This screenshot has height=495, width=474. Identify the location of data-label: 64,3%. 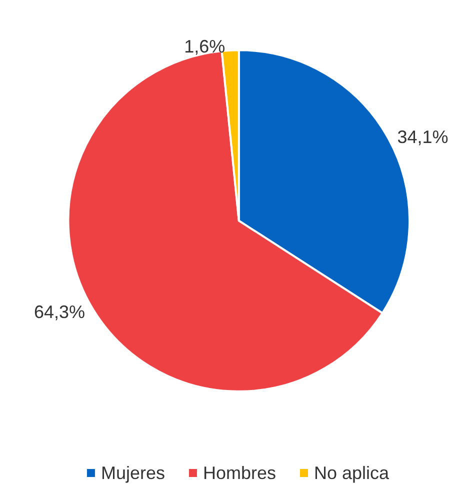
(59, 312).